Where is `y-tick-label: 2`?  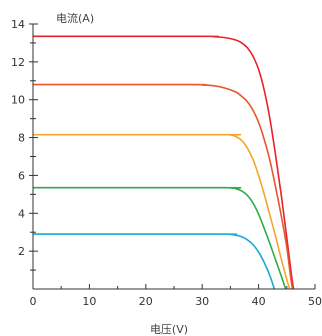 y-tick-label: 2 is located at coordinates (21, 251).